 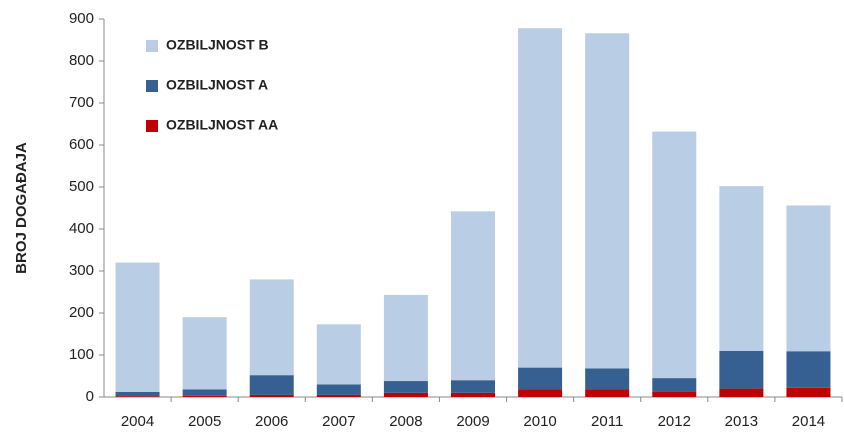 What do you see at coordinates (81, 270) in the screenshot?
I see `y-tick-label: 300` at bounding box center [81, 270].